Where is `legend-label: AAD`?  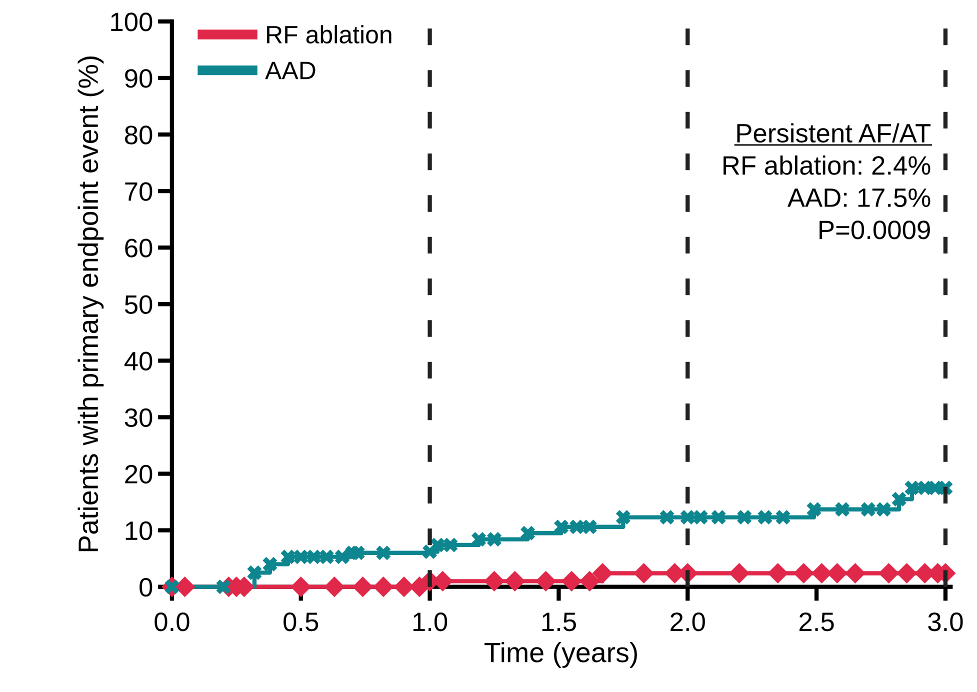 legend-label: AAD is located at coordinates (290, 71).